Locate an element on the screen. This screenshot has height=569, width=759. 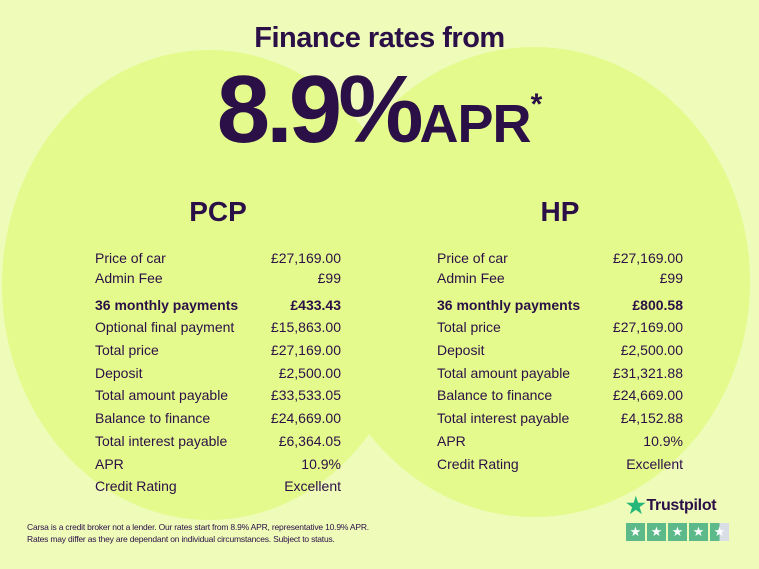
trustpilot-label: Trustpilot is located at coordinates (681, 505).